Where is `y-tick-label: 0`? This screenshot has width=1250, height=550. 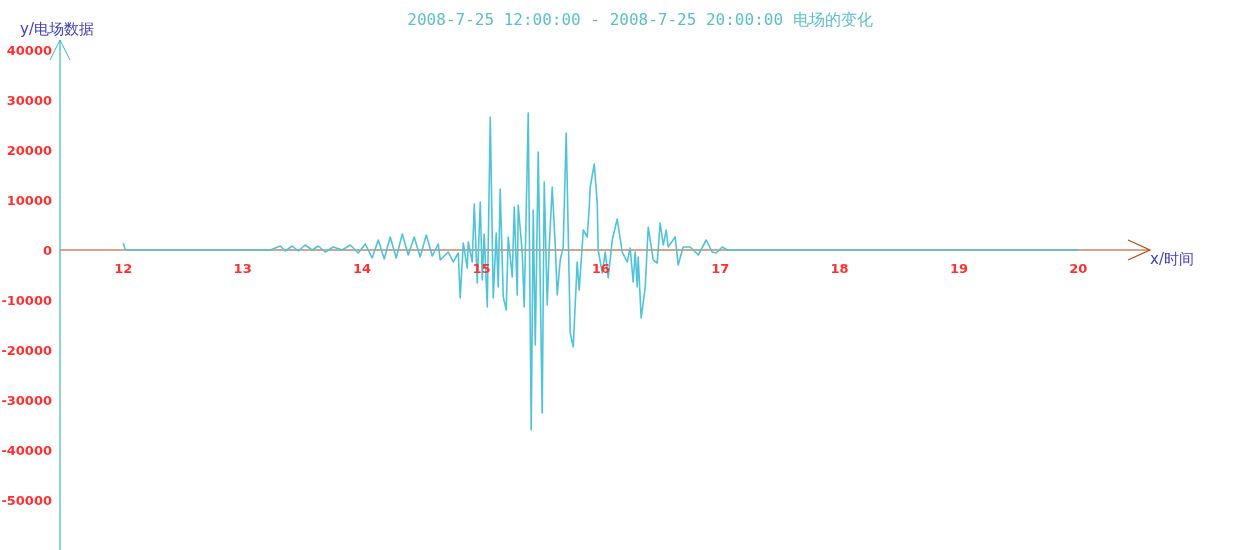 y-tick-label: 0 is located at coordinates (47, 250).